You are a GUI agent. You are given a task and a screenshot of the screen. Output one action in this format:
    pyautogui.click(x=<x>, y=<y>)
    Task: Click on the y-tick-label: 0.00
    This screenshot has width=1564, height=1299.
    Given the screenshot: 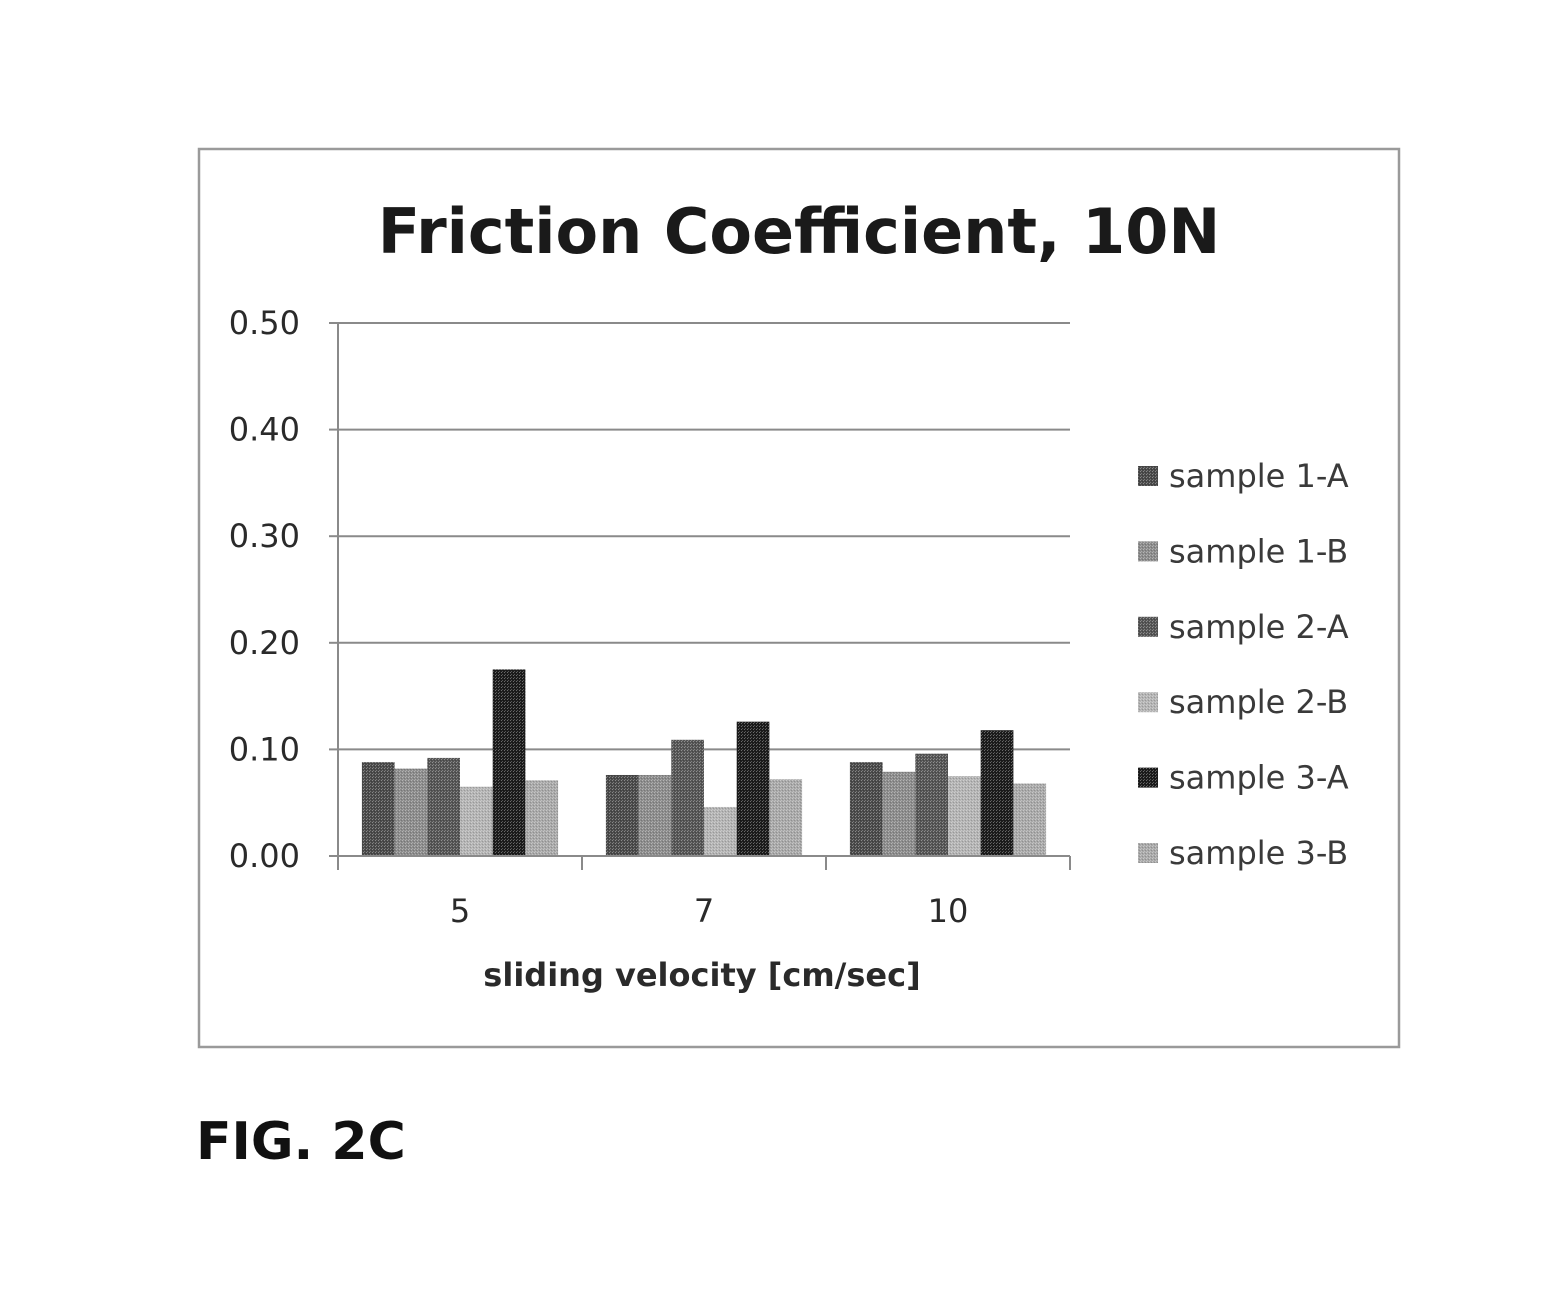 What is the action you would take?
    pyautogui.click(x=264, y=856)
    